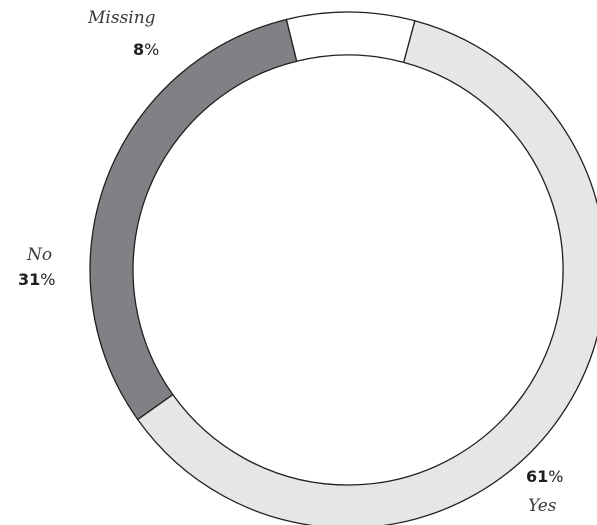 The width and height of the screenshot is (597, 525). Describe the element at coordinates (350, 37) in the screenshot. I see `donut-slice-missing` at that location.